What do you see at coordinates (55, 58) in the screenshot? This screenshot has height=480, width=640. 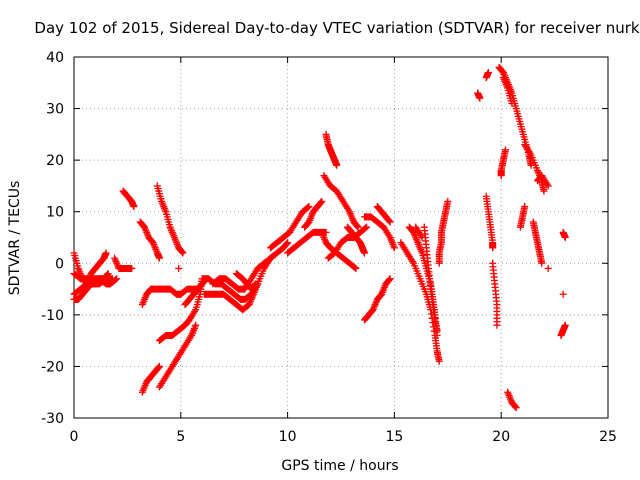 I see `y-tick-label: 40` at bounding box center [55, 58].